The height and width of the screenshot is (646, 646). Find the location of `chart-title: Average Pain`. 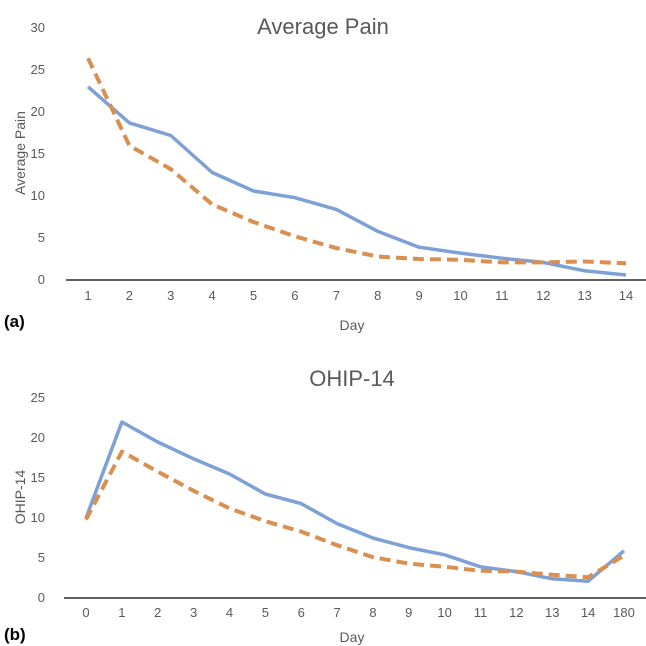

chart-title: Average Pain is located at coordinates (323, 26).